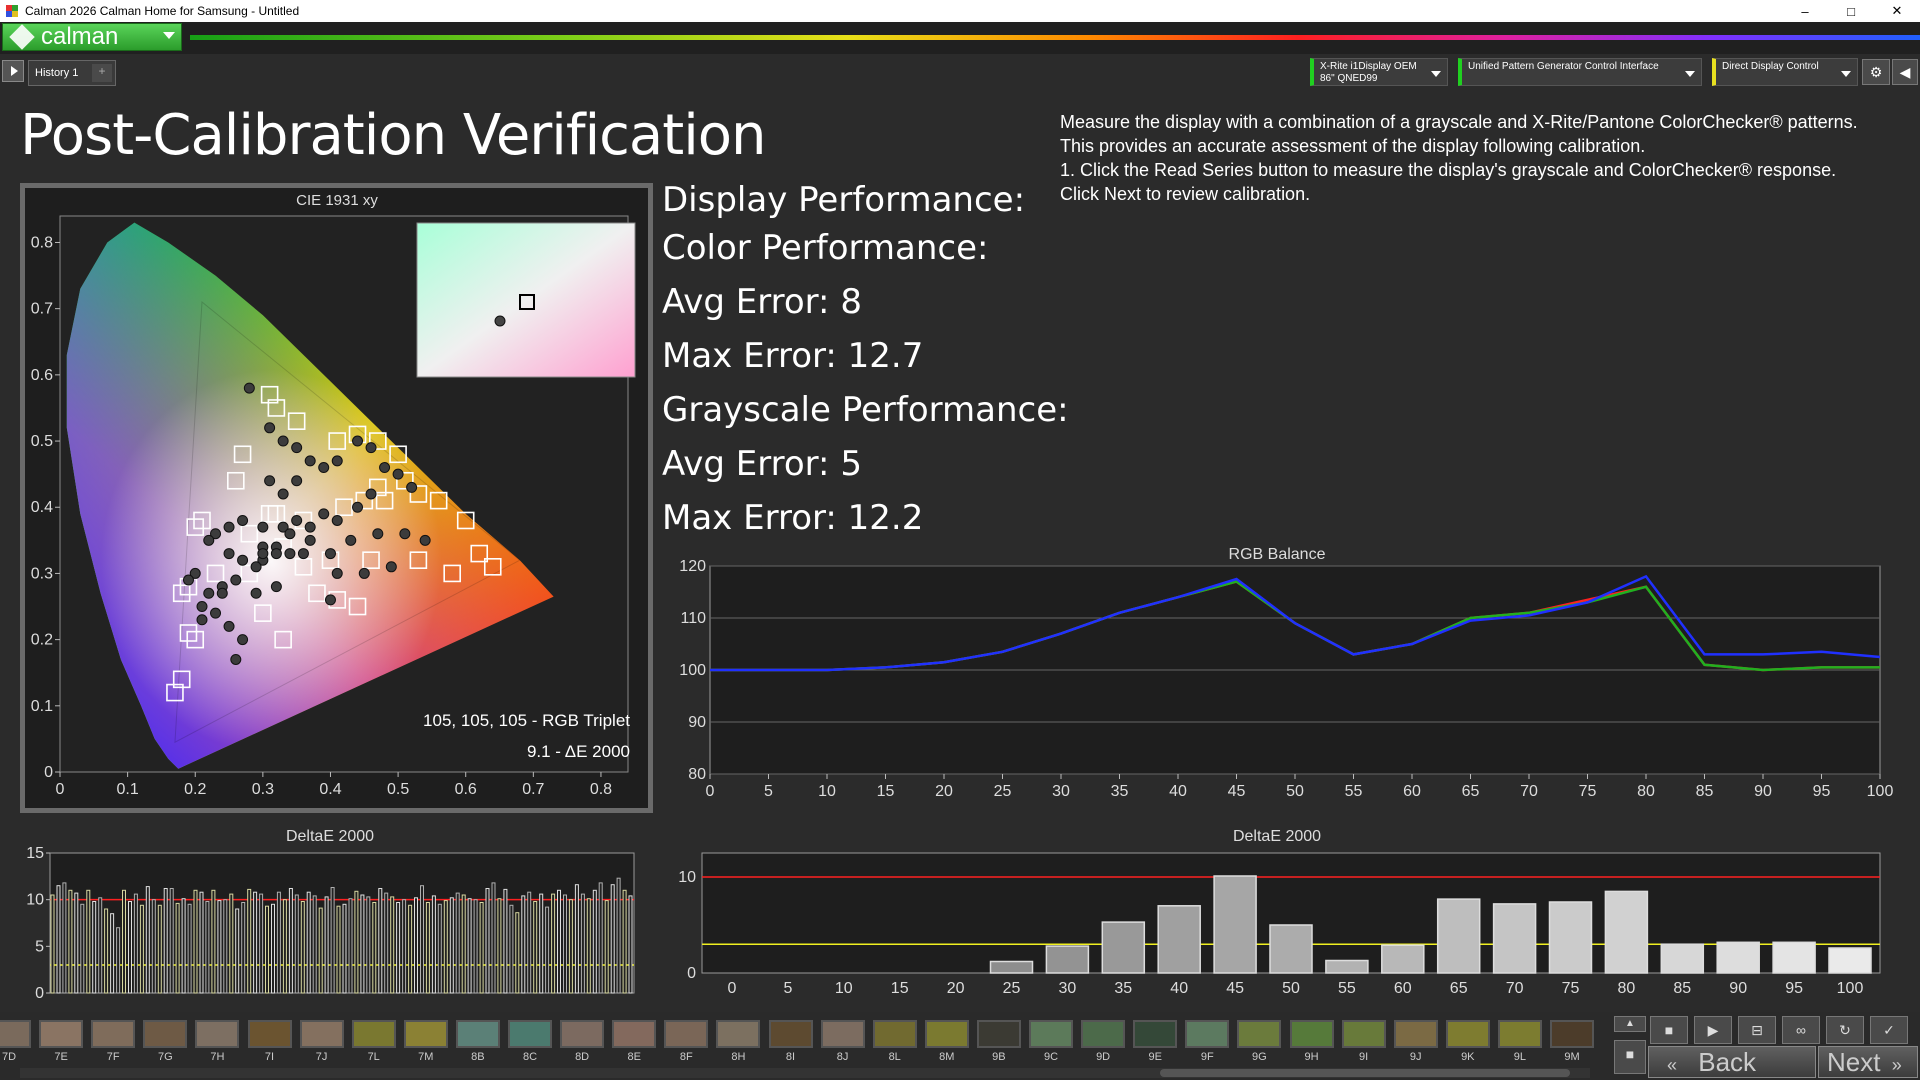 Image resolution: width=1920 pixels, height=1080 pixels. Describe the element at coordinates (1845, 1030) in the screenshot. I see `refresh-icon: ↻` at that location.